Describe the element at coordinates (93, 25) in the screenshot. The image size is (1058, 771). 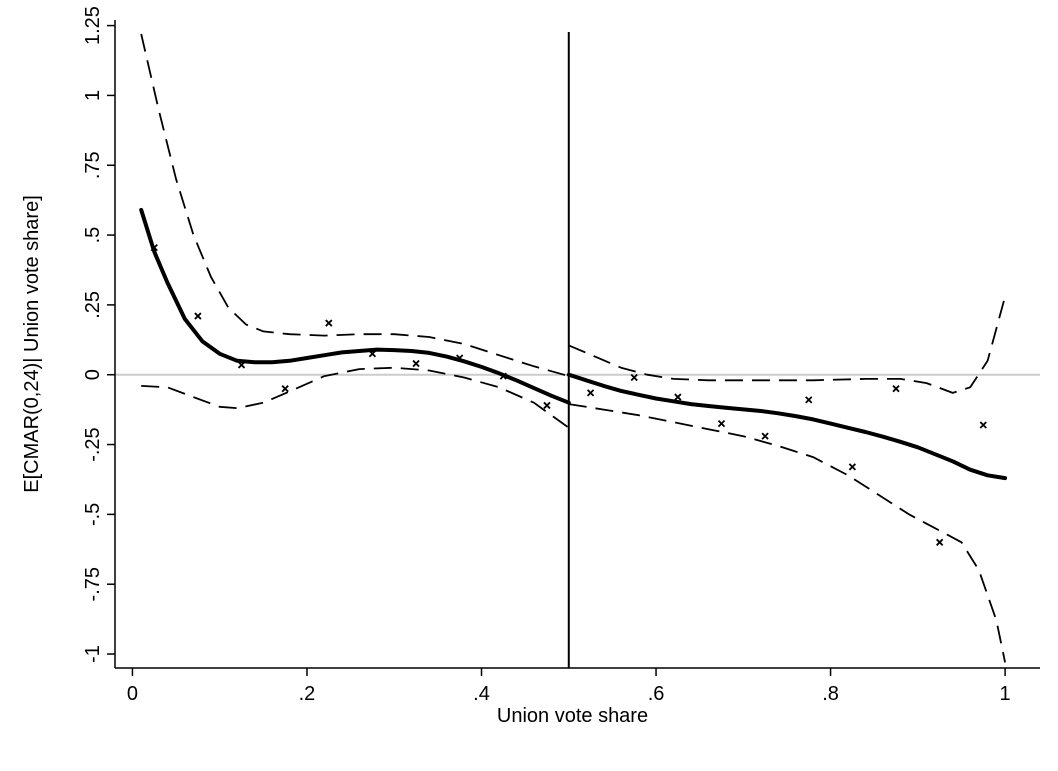
I see `y-tick-label: 1.25` at that location.